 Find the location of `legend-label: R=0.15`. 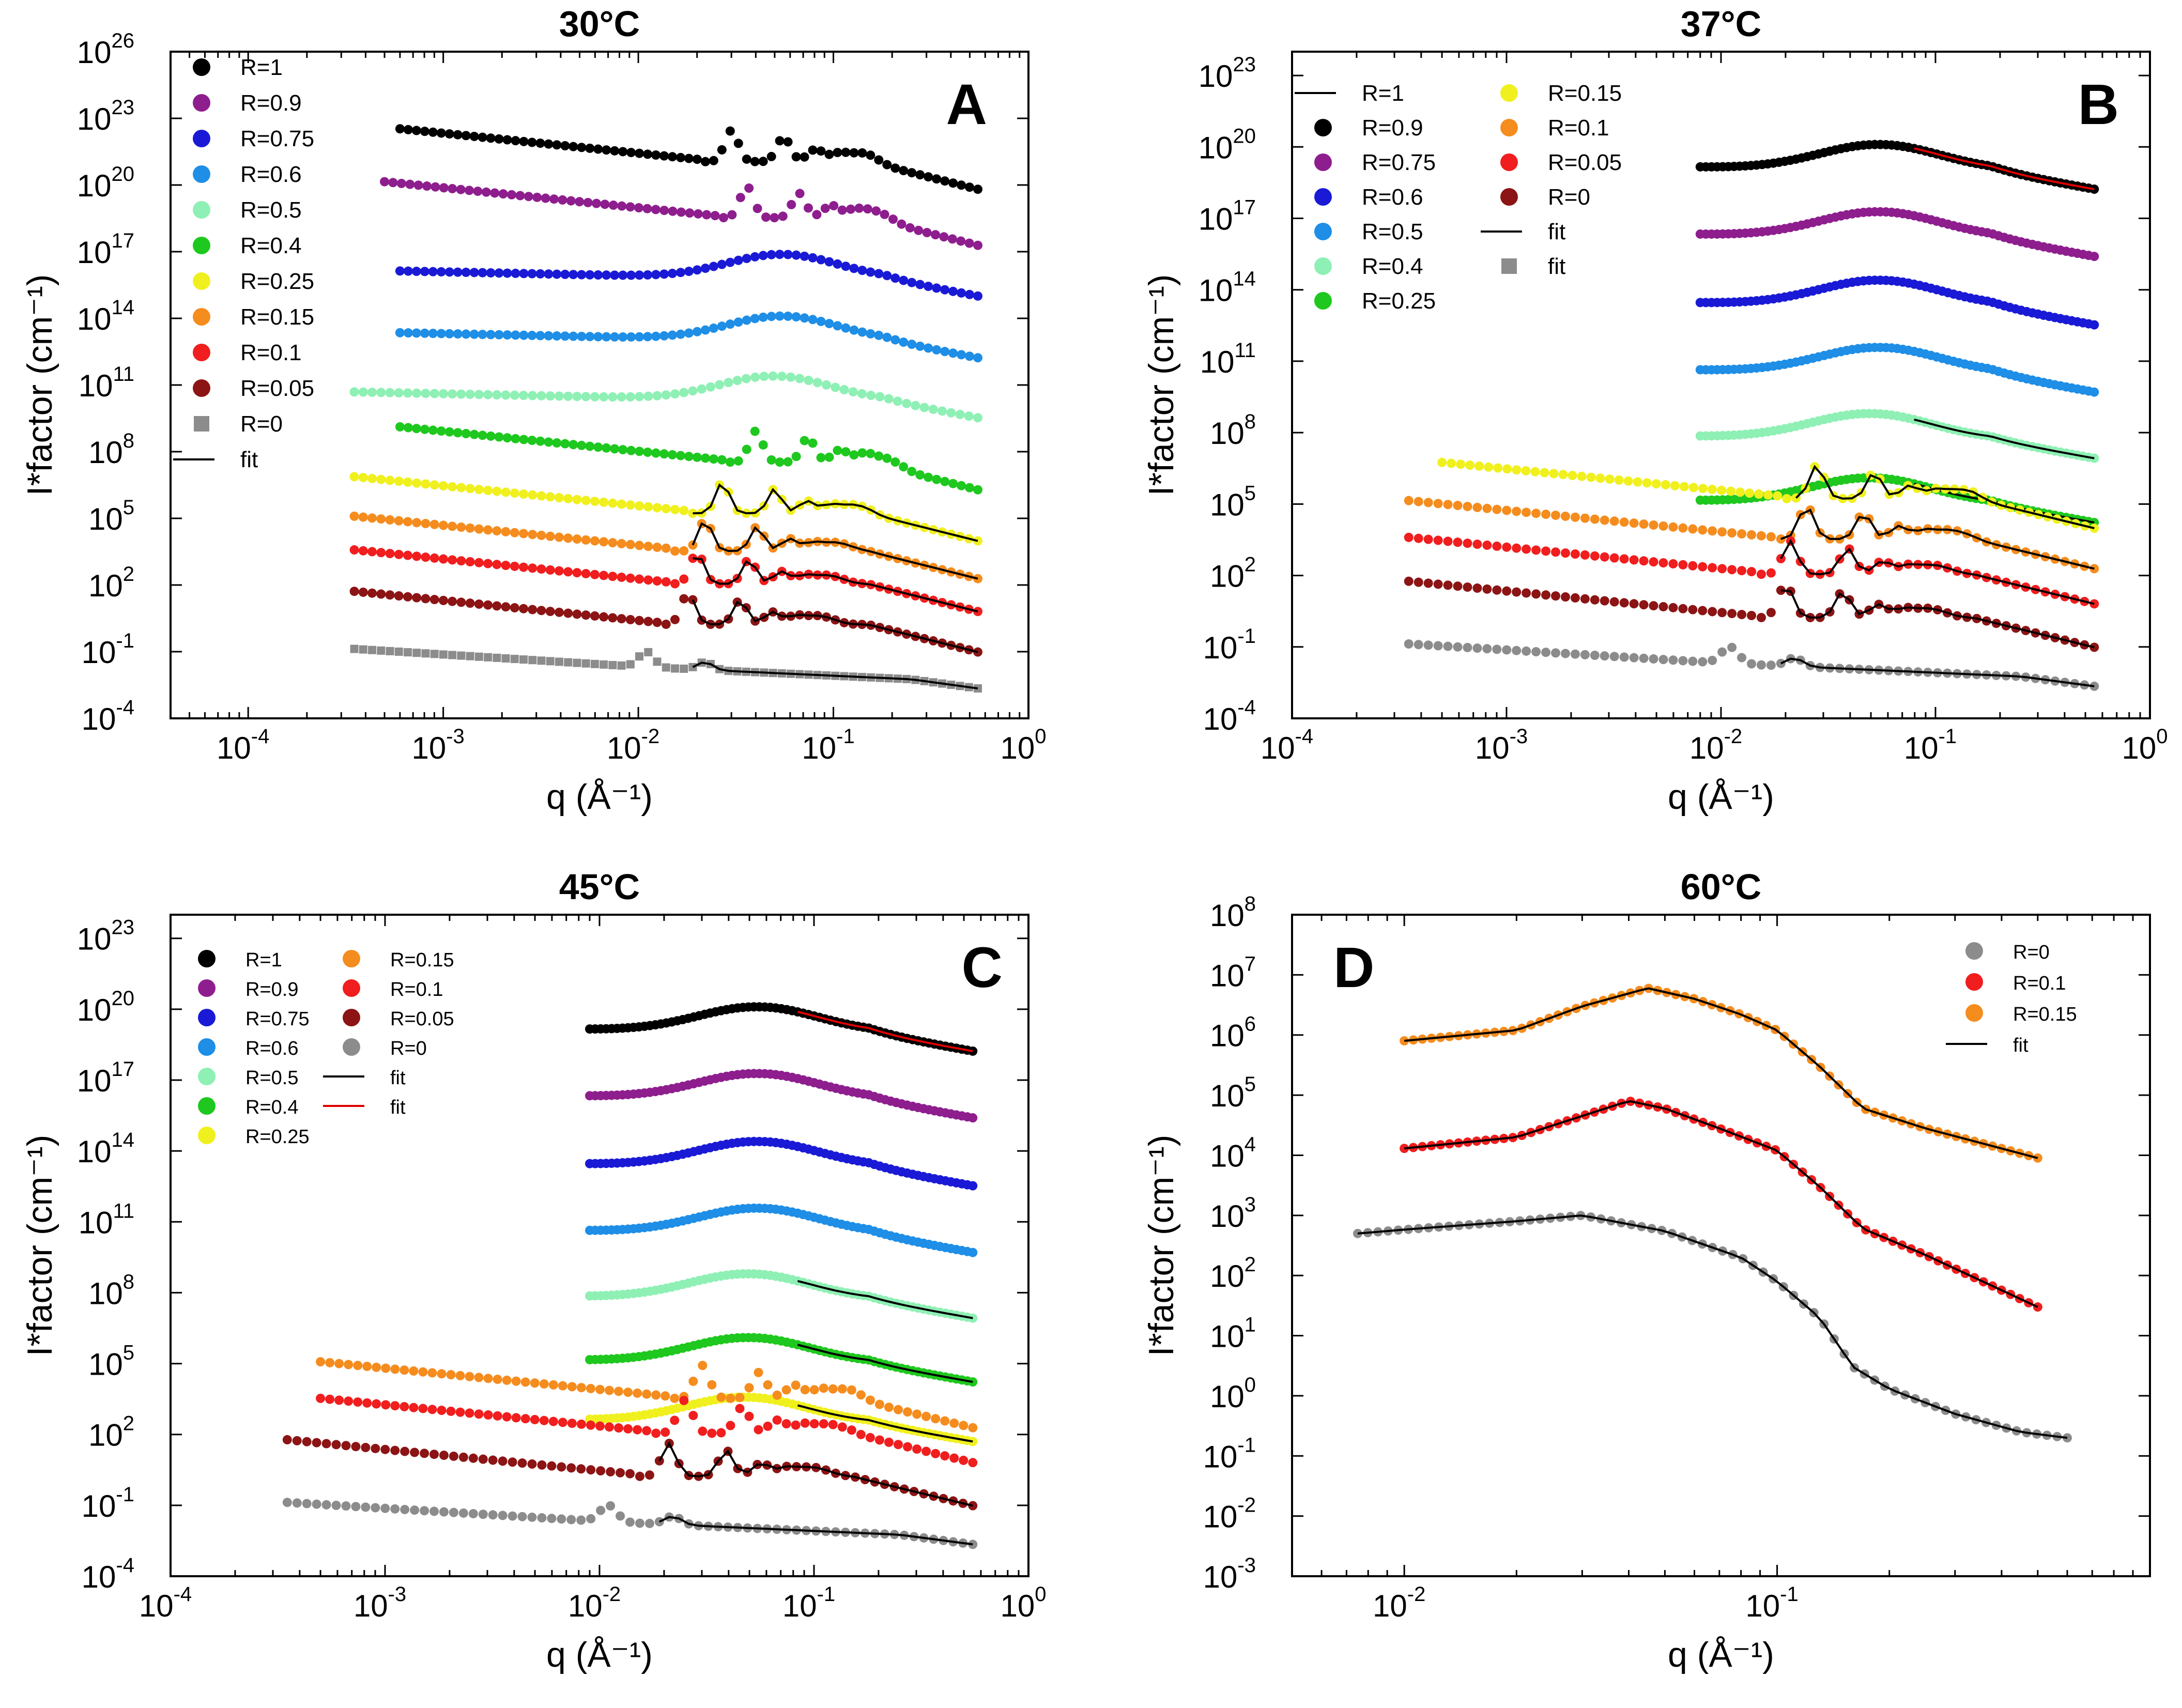

legend-label: R=0.15 is located at coordinates (2045, 1015).